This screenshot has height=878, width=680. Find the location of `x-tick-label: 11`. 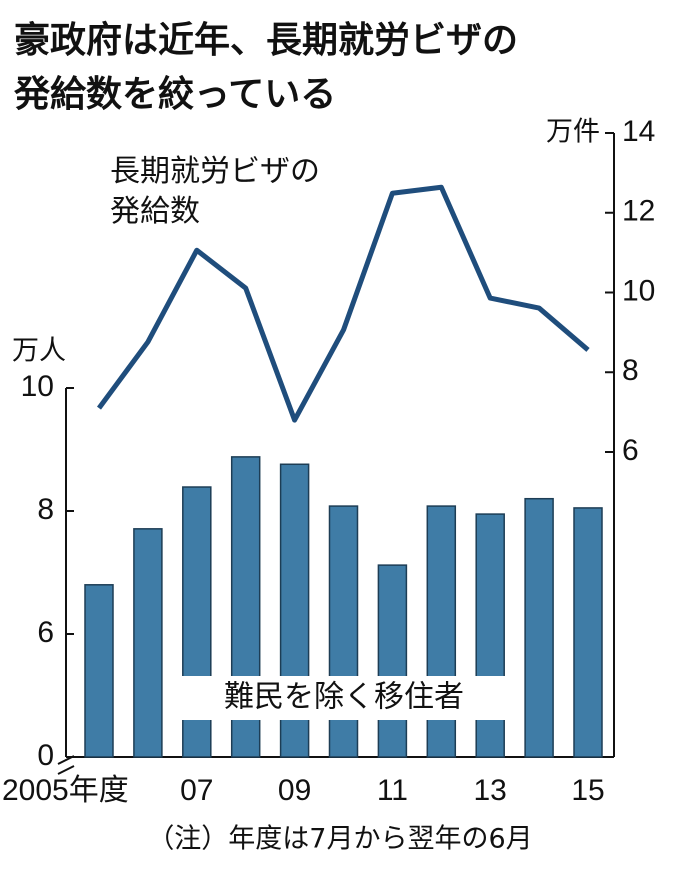

x-tick-label: 11 is located at coordinates (392, 790).